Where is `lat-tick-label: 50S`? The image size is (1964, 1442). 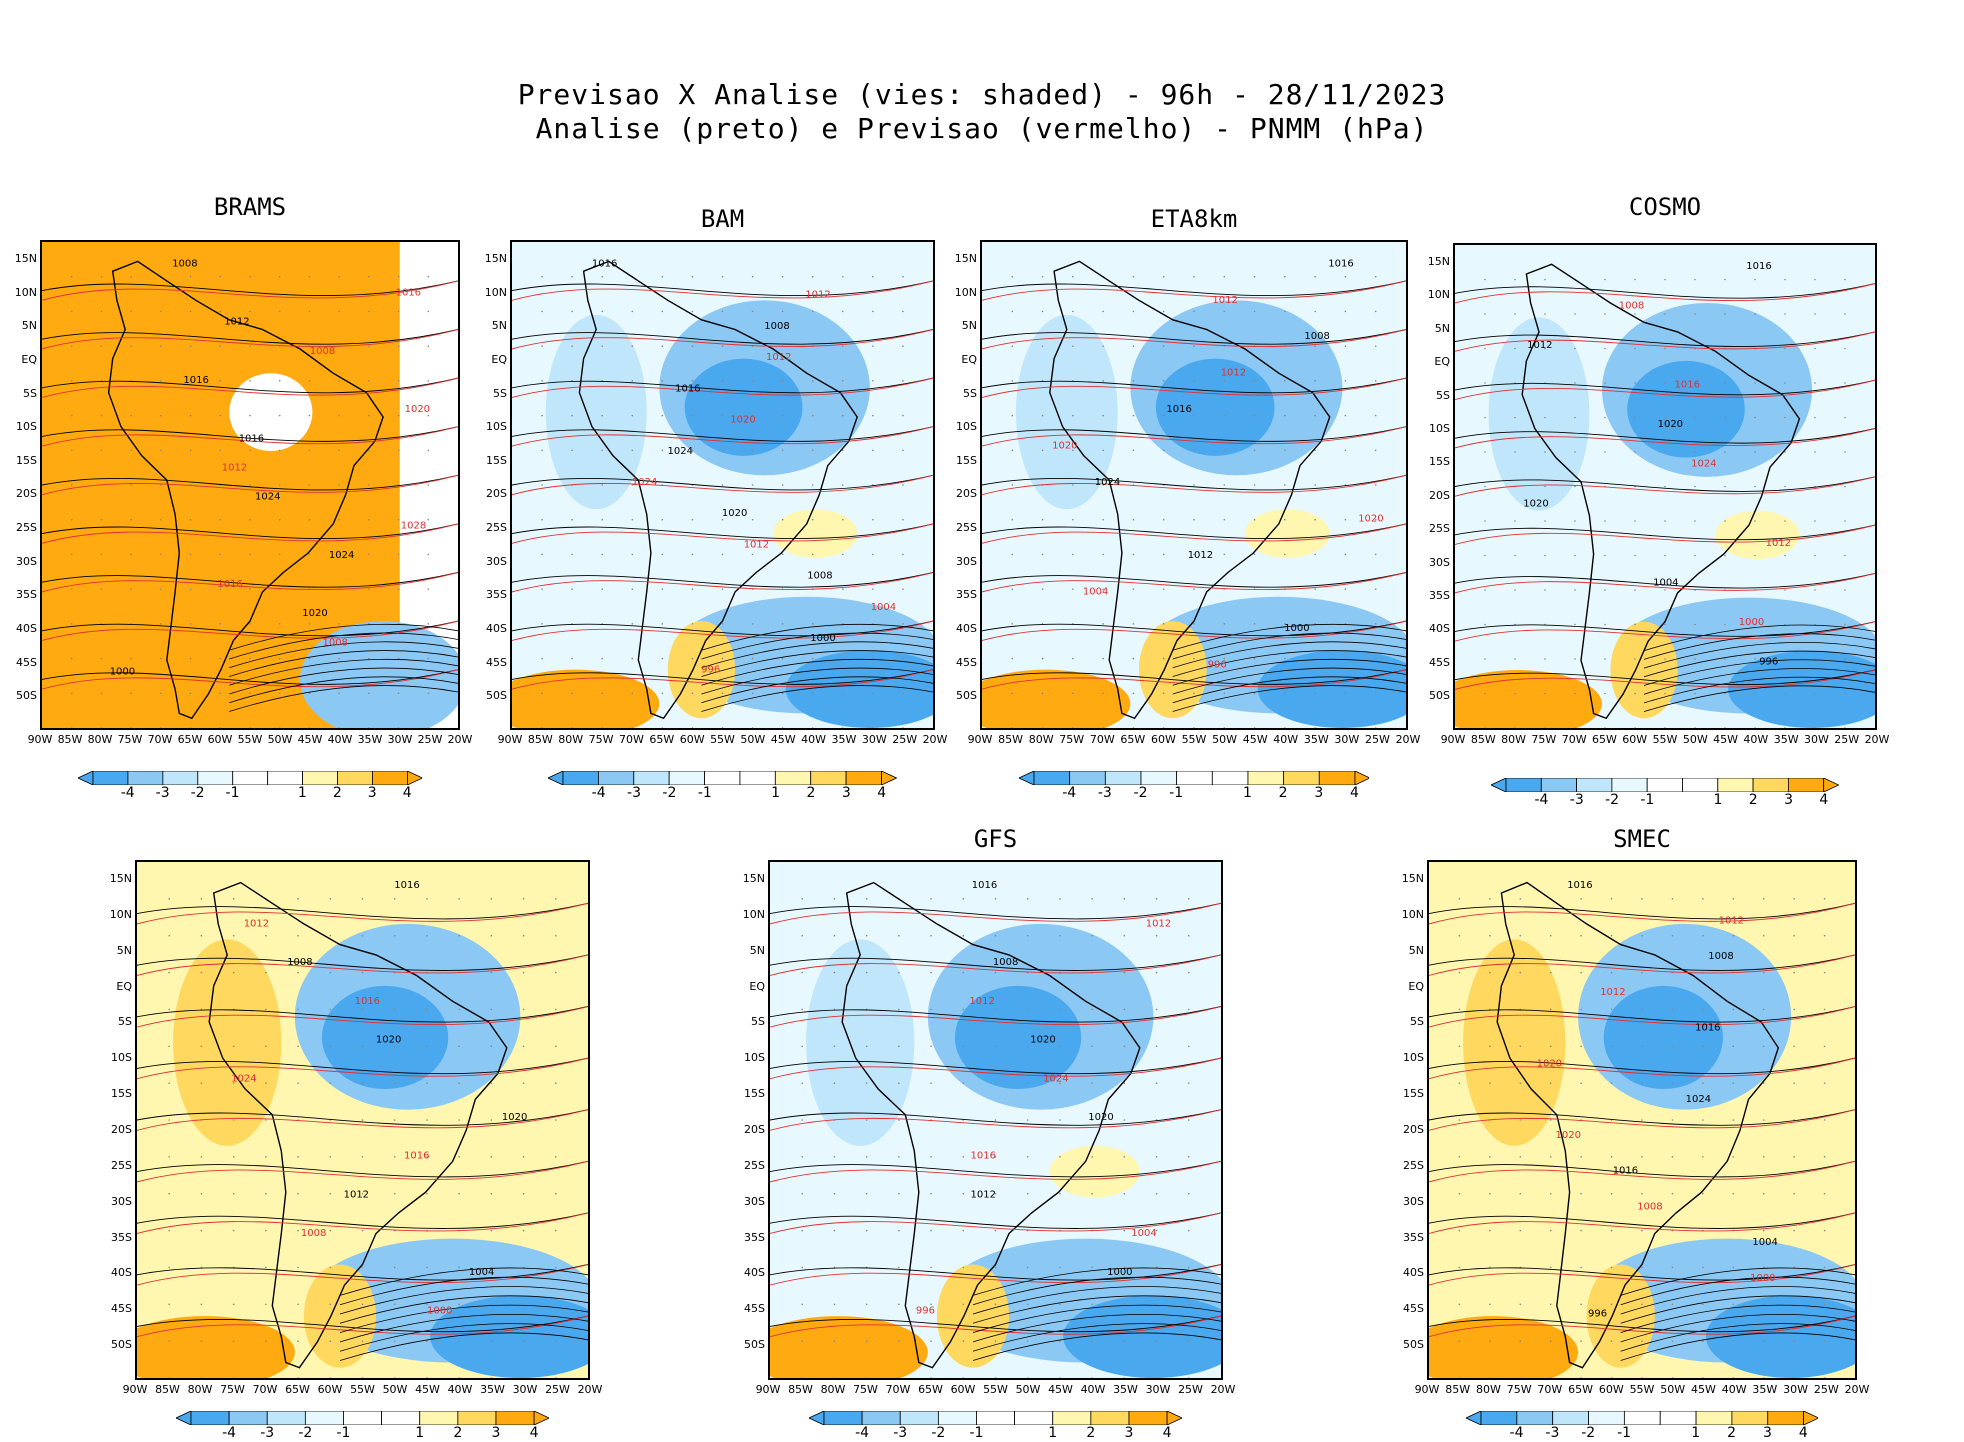
lat-tick-label: 50S is located at coordinates (496, 696).